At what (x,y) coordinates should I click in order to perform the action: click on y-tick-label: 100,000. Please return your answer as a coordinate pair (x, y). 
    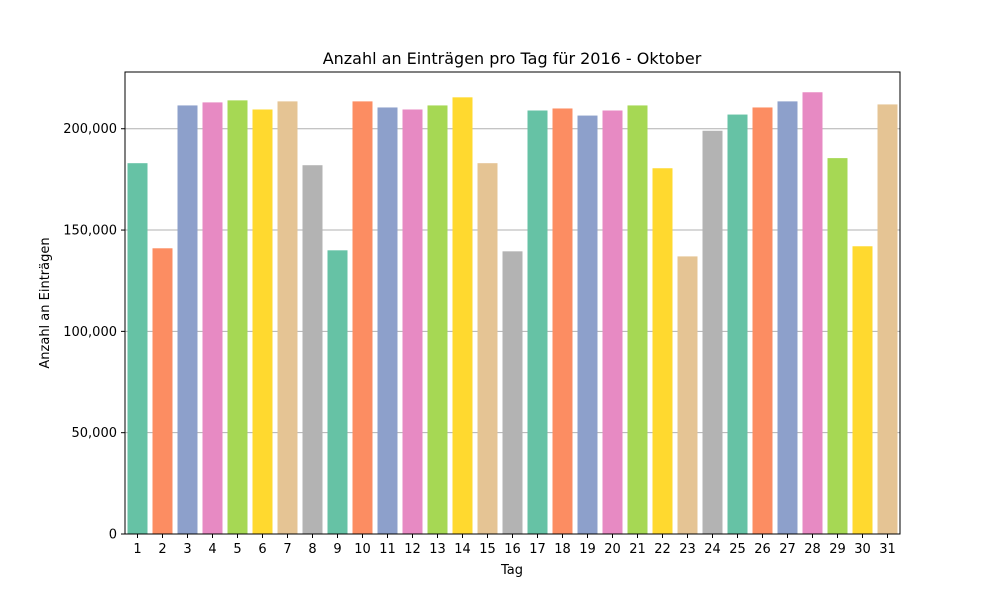
    Looking at the image, I should click on (90, 332).